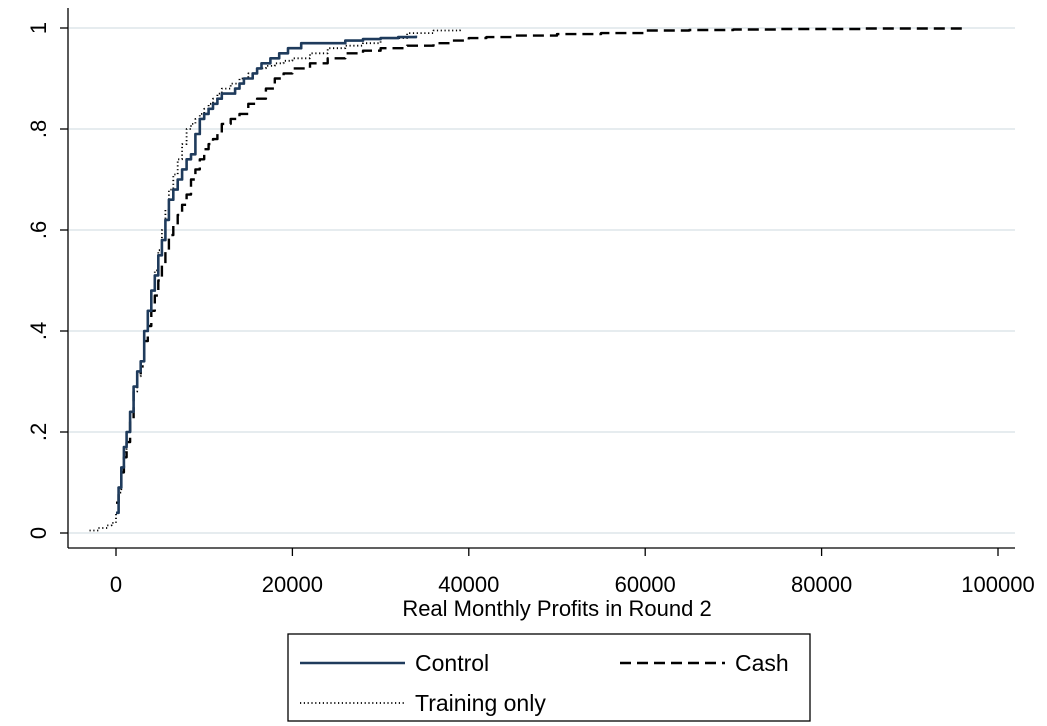  I want to click on legend-label-cash: Cash, so click(762, 663).